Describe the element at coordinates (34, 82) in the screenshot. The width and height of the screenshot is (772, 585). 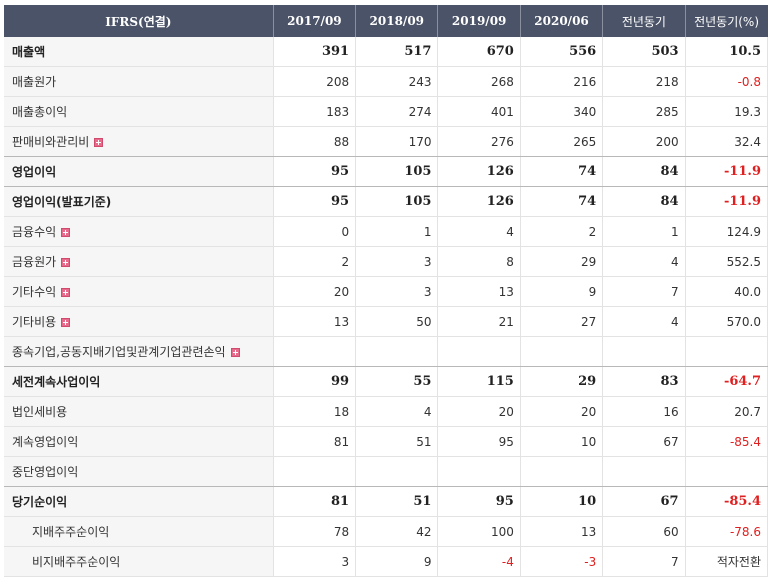
I see `row-label: 매출원가` at that location.